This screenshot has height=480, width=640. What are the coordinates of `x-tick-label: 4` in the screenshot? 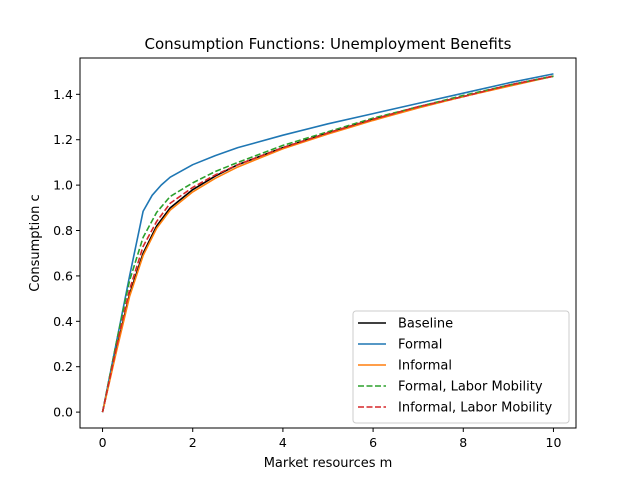 It's located at (283, 442).